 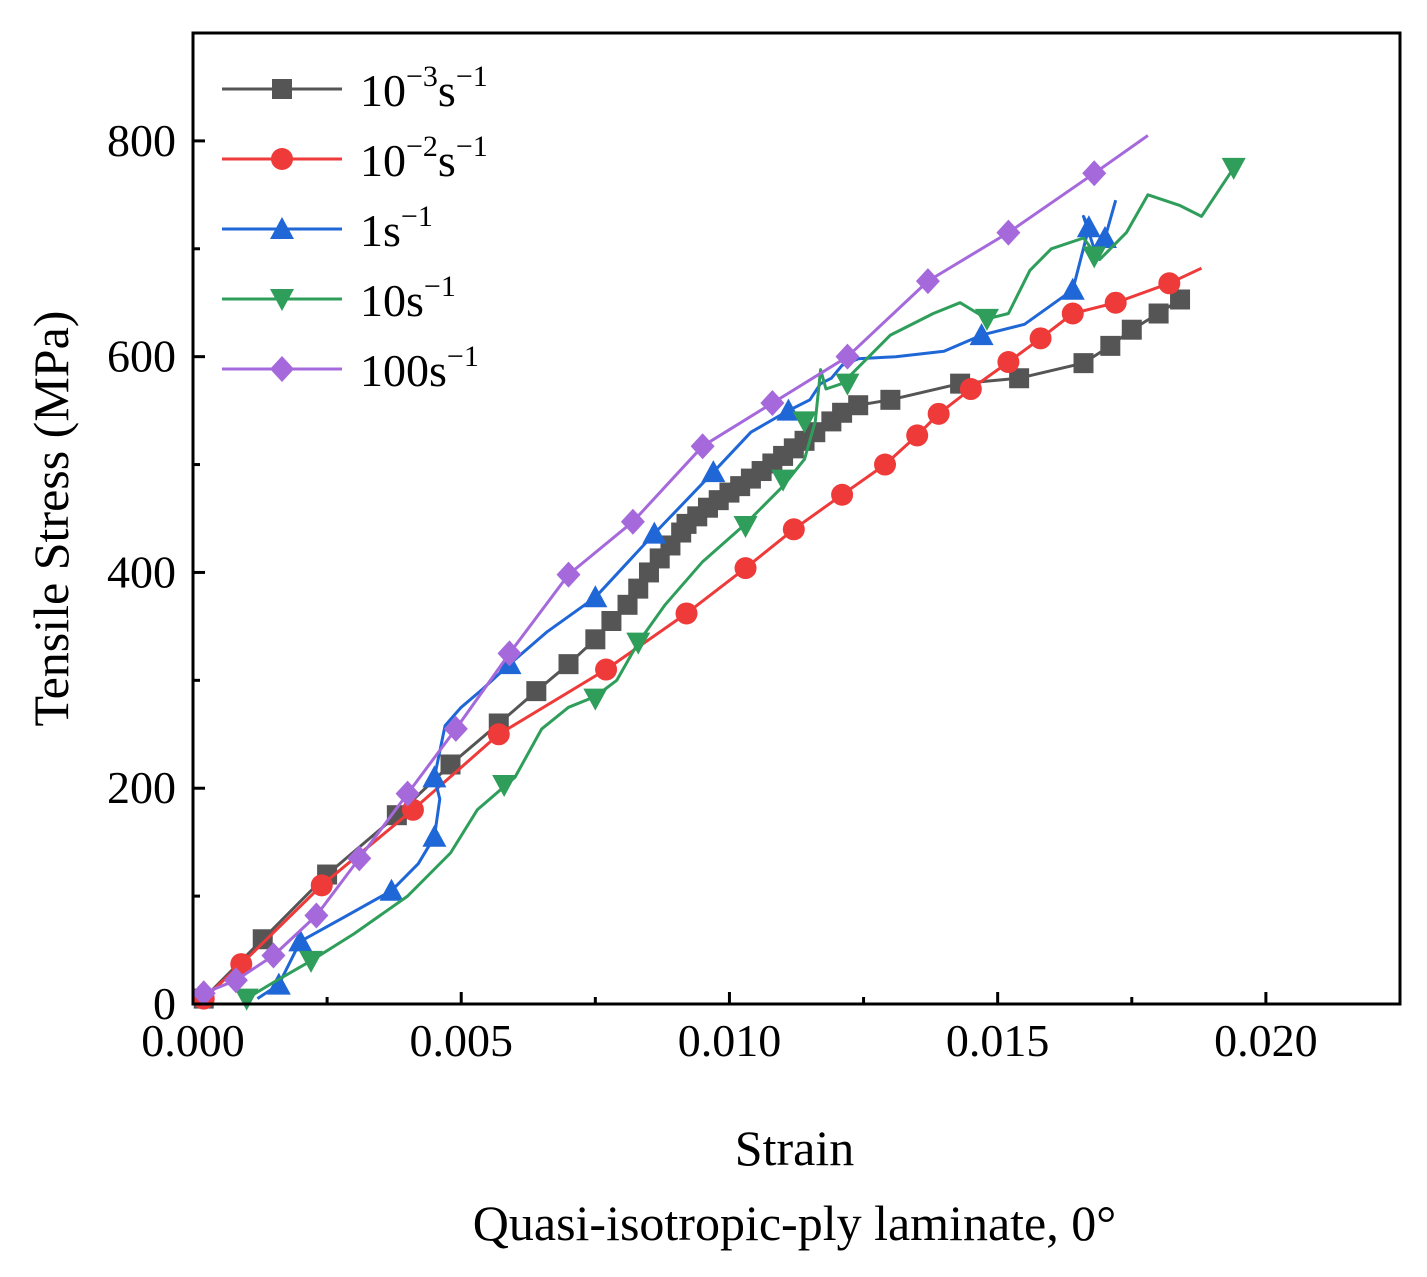 What do you see at coordinates (339, 298) in the screenshot?
I see `legend-item: 10s−1​` at bounding box center [339, 298].